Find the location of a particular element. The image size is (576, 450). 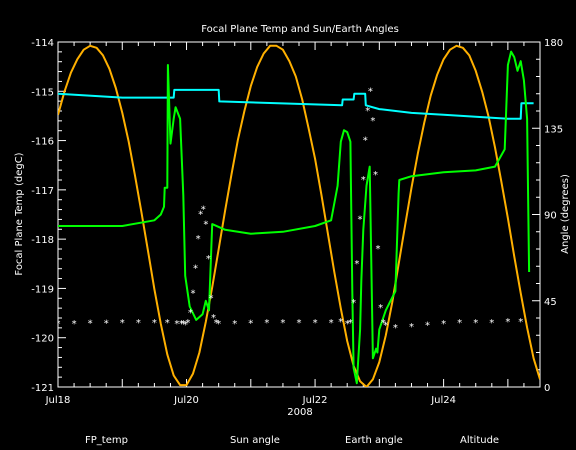

y-tick-label: -115 is located at coordinates (42, 92).